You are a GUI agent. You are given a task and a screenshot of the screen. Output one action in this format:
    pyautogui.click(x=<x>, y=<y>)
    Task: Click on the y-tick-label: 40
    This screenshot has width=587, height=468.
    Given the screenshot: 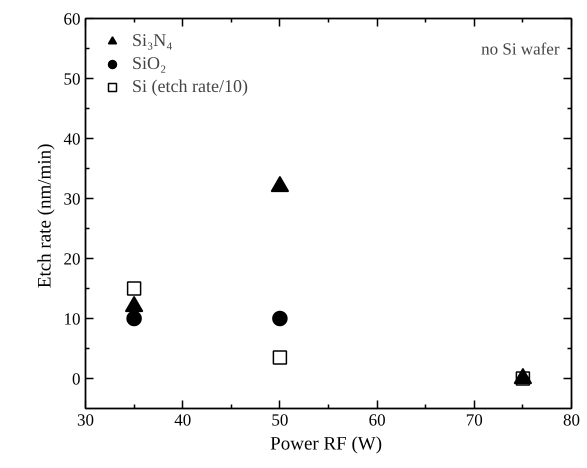 What is the action you would take?
    pyautogui.click(x=72, y=139)
    